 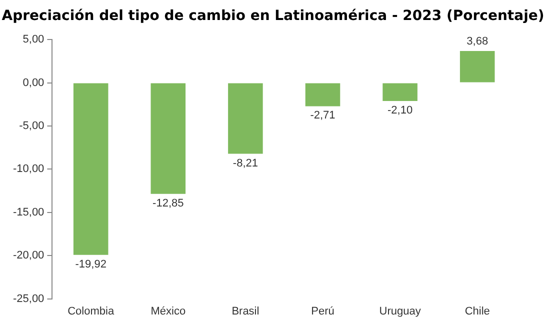 What do you see at coordinates (322, 311) in the screenshot?
I see `x-tick-label: Perú` at bounding box center [322, 311].